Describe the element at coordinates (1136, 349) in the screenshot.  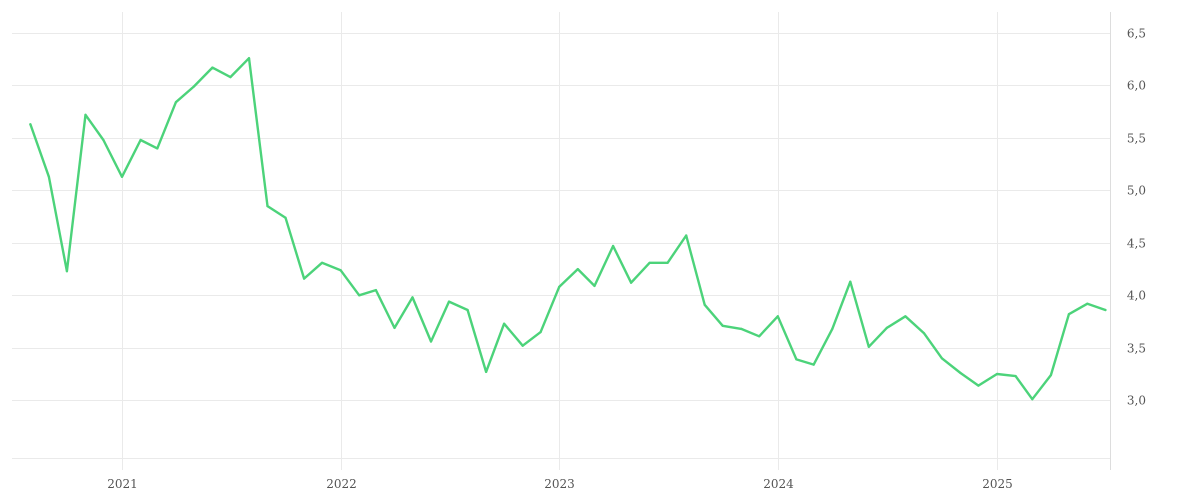
I see `y-tick-label: 3,5` at that location.